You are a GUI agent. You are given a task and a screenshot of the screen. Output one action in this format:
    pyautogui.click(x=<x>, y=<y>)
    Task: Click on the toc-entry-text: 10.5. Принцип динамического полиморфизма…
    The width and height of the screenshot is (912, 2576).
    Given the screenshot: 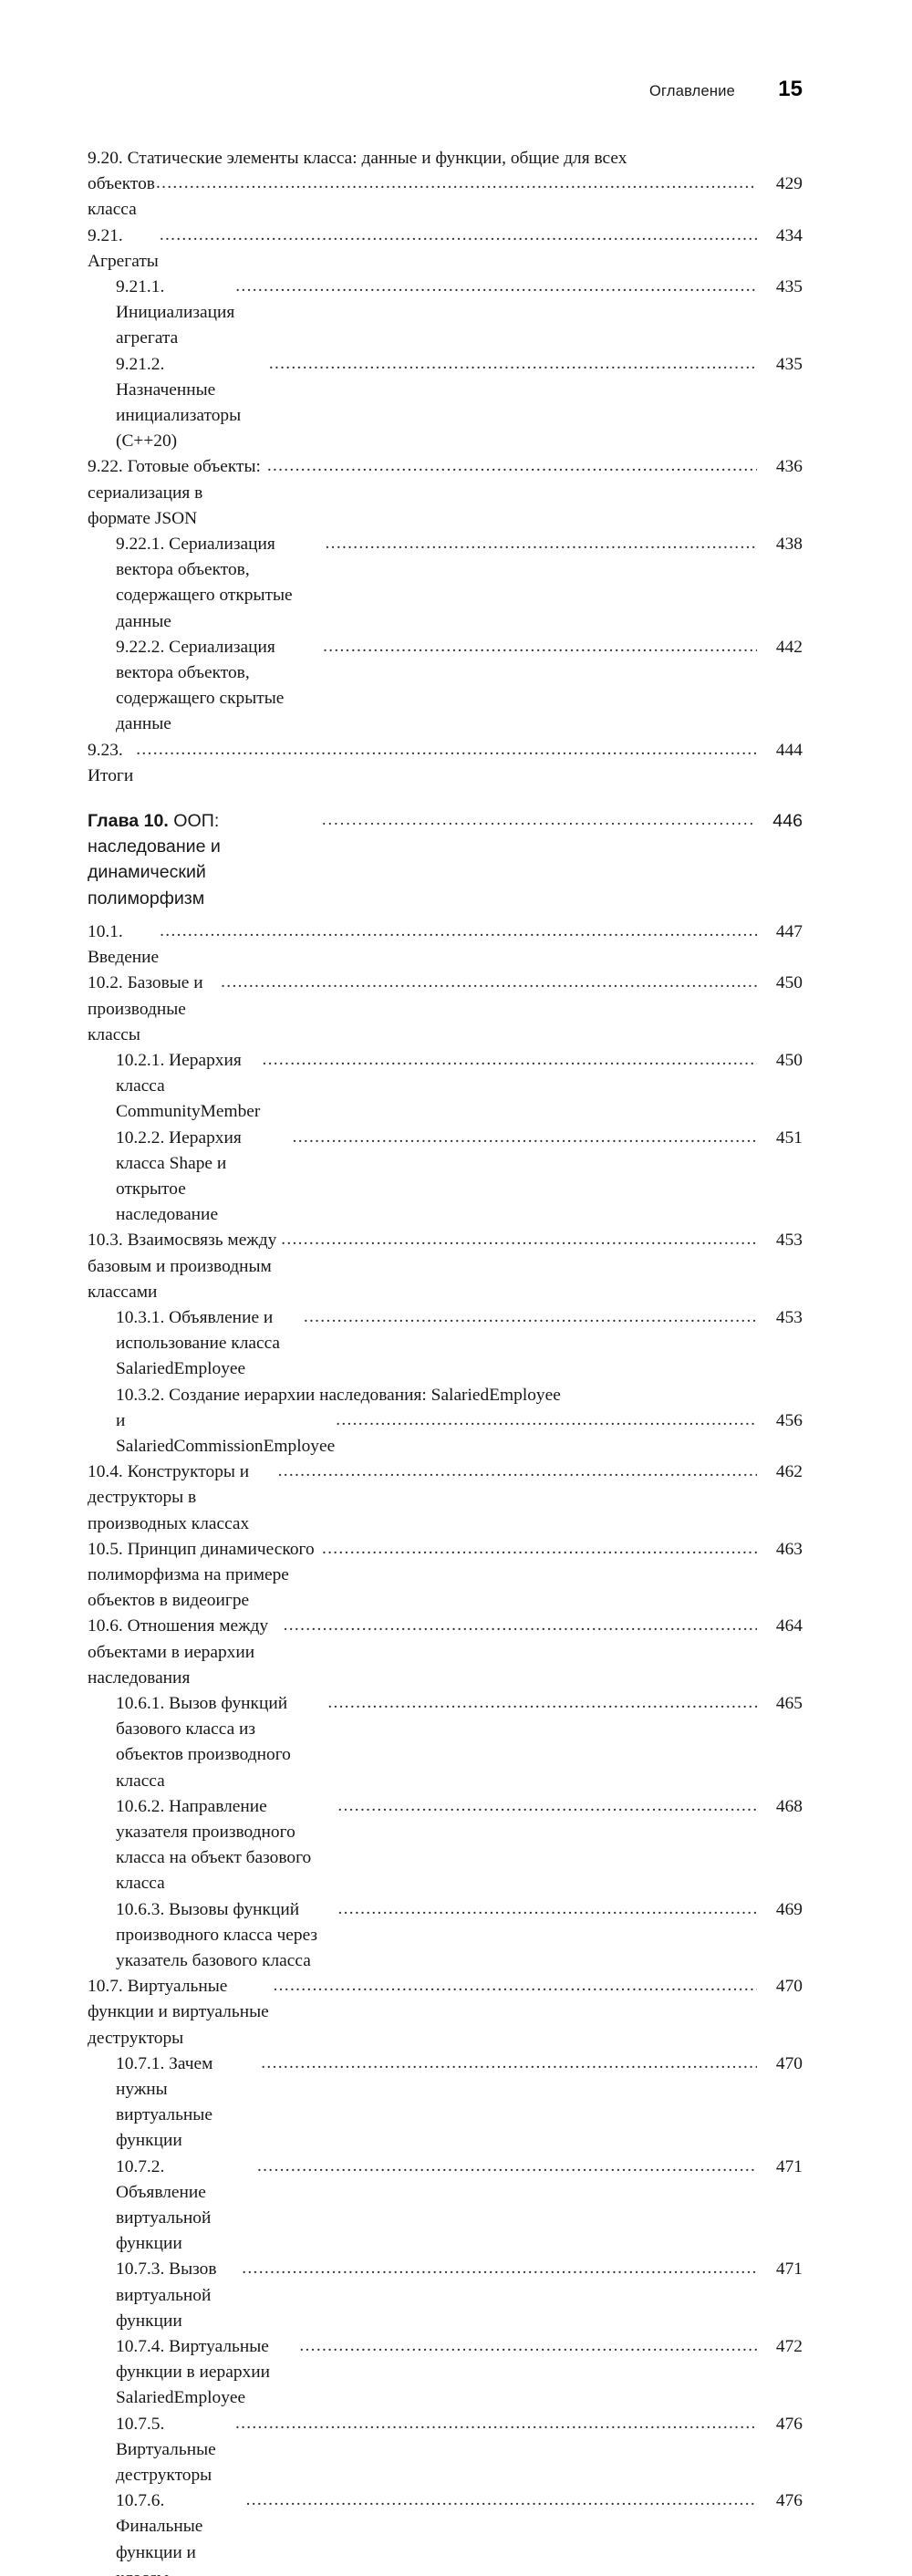 What is the action you would take?
    pyautogui.click(x=204, y=1575)
    